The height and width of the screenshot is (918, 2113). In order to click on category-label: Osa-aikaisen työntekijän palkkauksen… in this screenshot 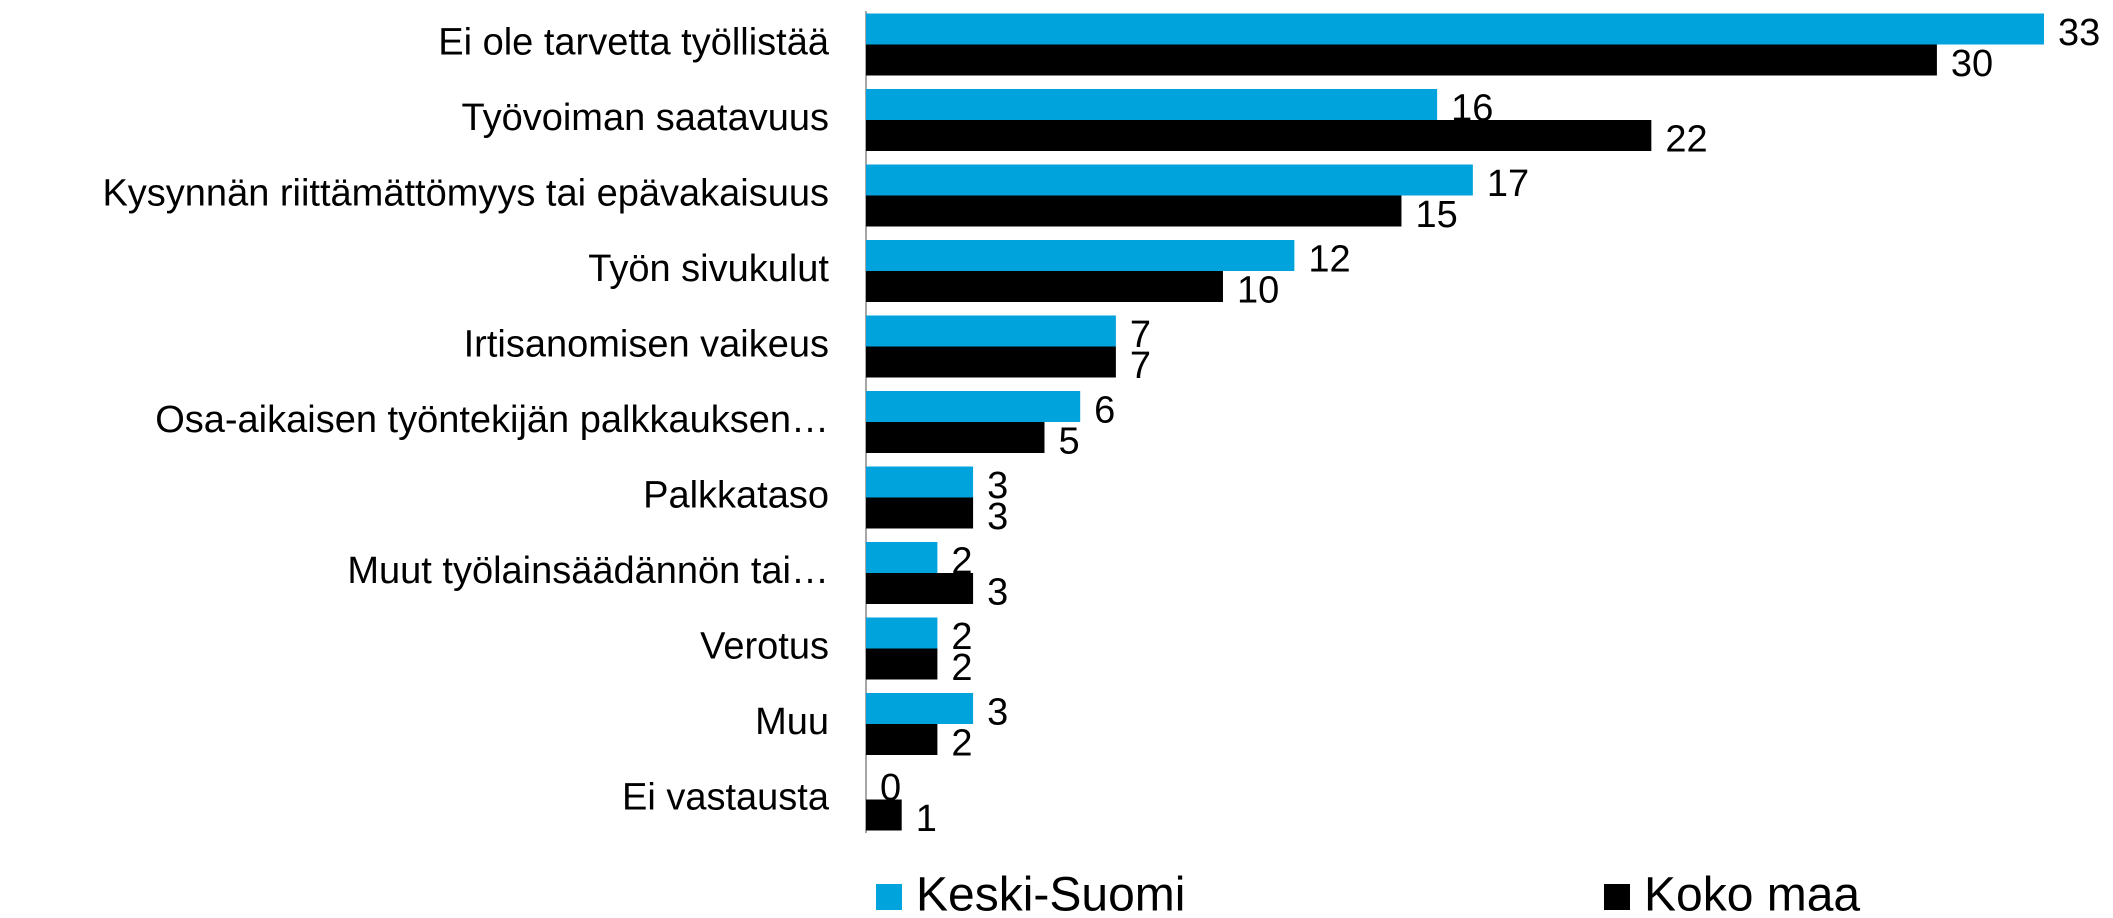, I will do `click(492, 420)`.